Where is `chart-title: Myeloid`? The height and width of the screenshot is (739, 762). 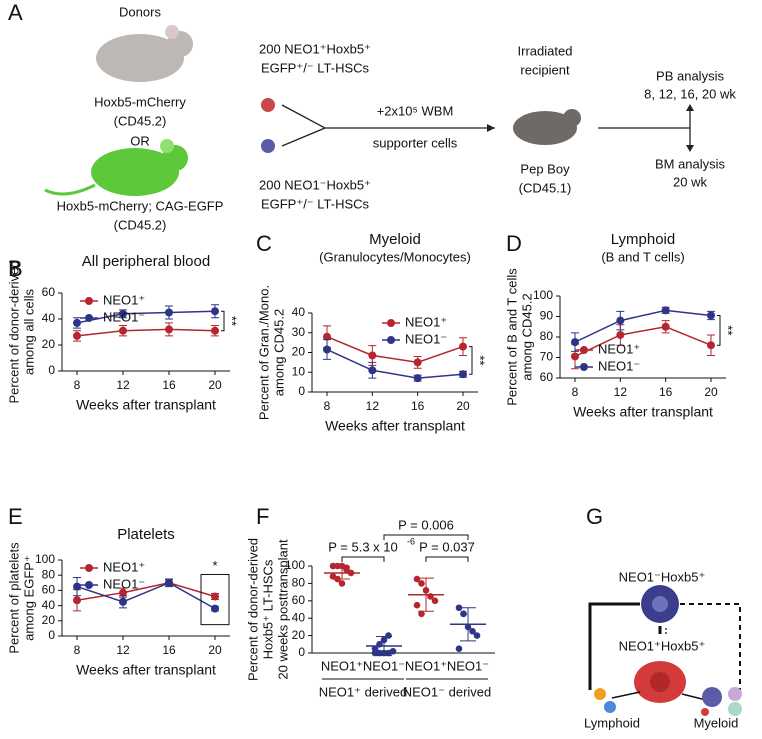
chart-title: Myeloid is located at coordinates (395, 239).